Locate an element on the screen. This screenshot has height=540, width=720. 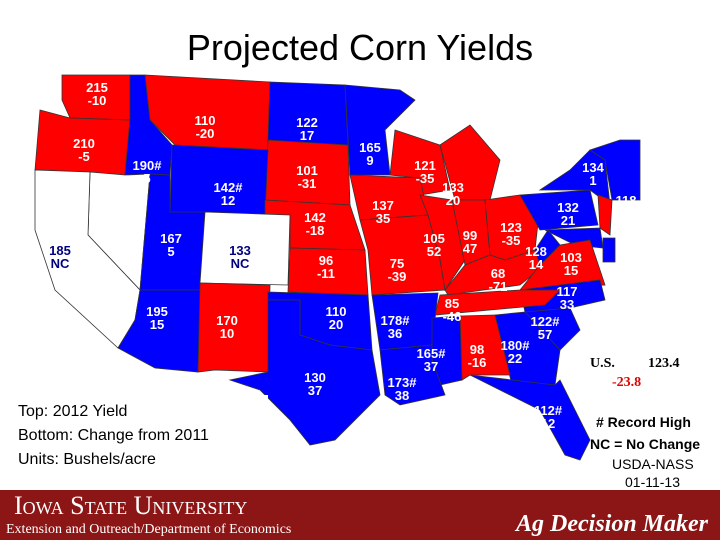
state-yield: 122 is located at coordinates (628, 253).